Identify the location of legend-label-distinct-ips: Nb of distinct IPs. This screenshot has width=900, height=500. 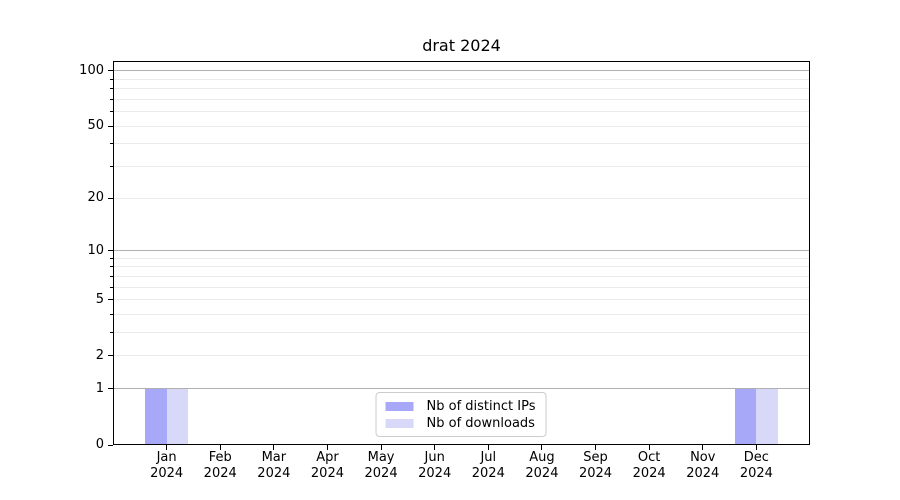
(481, 406).